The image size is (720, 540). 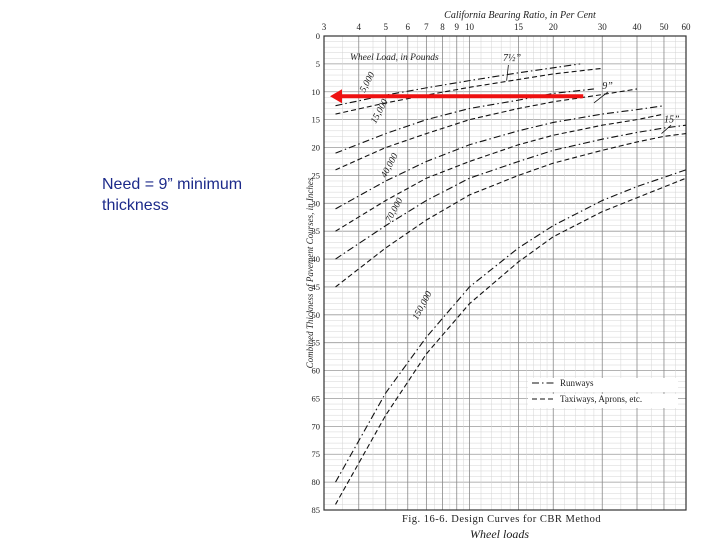 I want to click on y-tick-label: 60, so click(x=316, y=371).